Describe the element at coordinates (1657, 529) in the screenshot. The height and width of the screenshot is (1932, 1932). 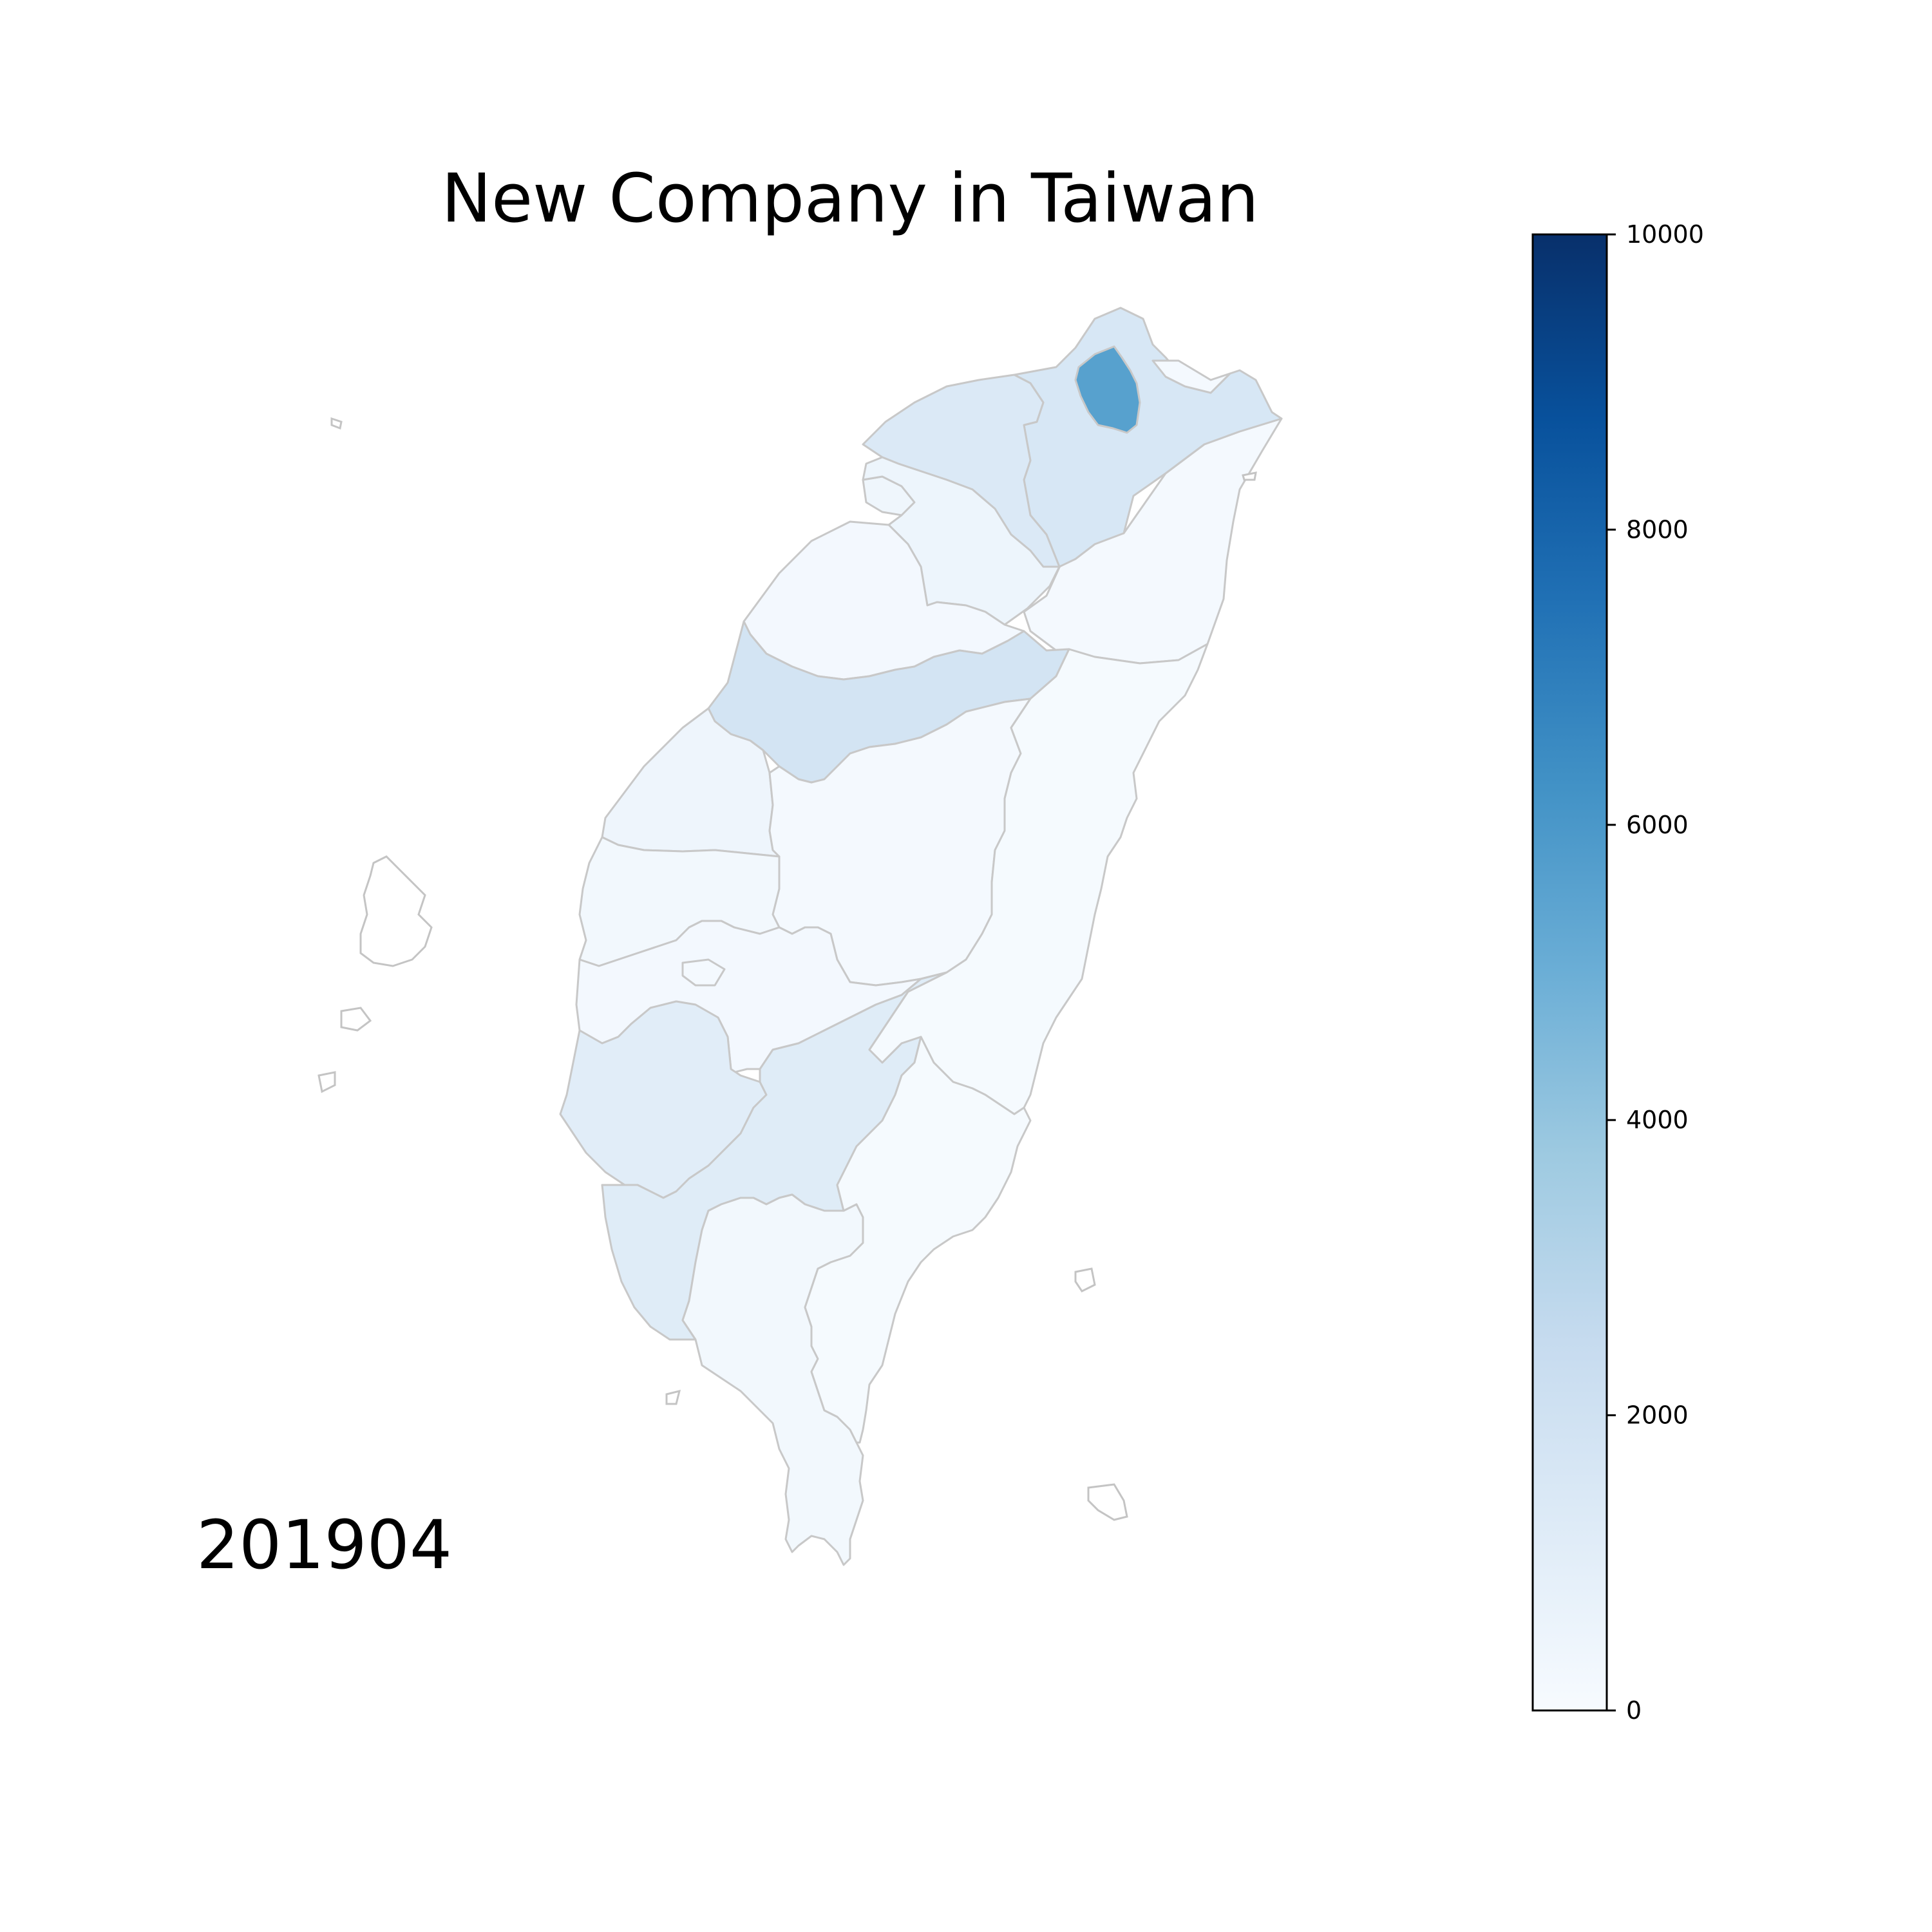
I see `colorbar-tick-label-4: 8000` at that location.